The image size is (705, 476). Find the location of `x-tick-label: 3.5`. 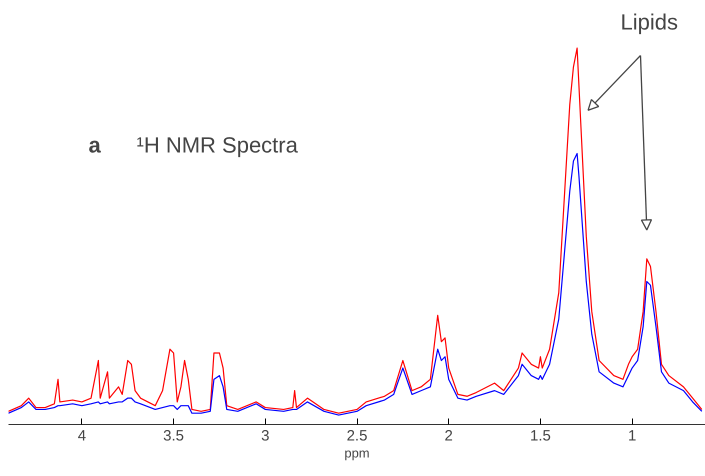

x-tick-label: 3.5 is located at coordinates (173, 436).